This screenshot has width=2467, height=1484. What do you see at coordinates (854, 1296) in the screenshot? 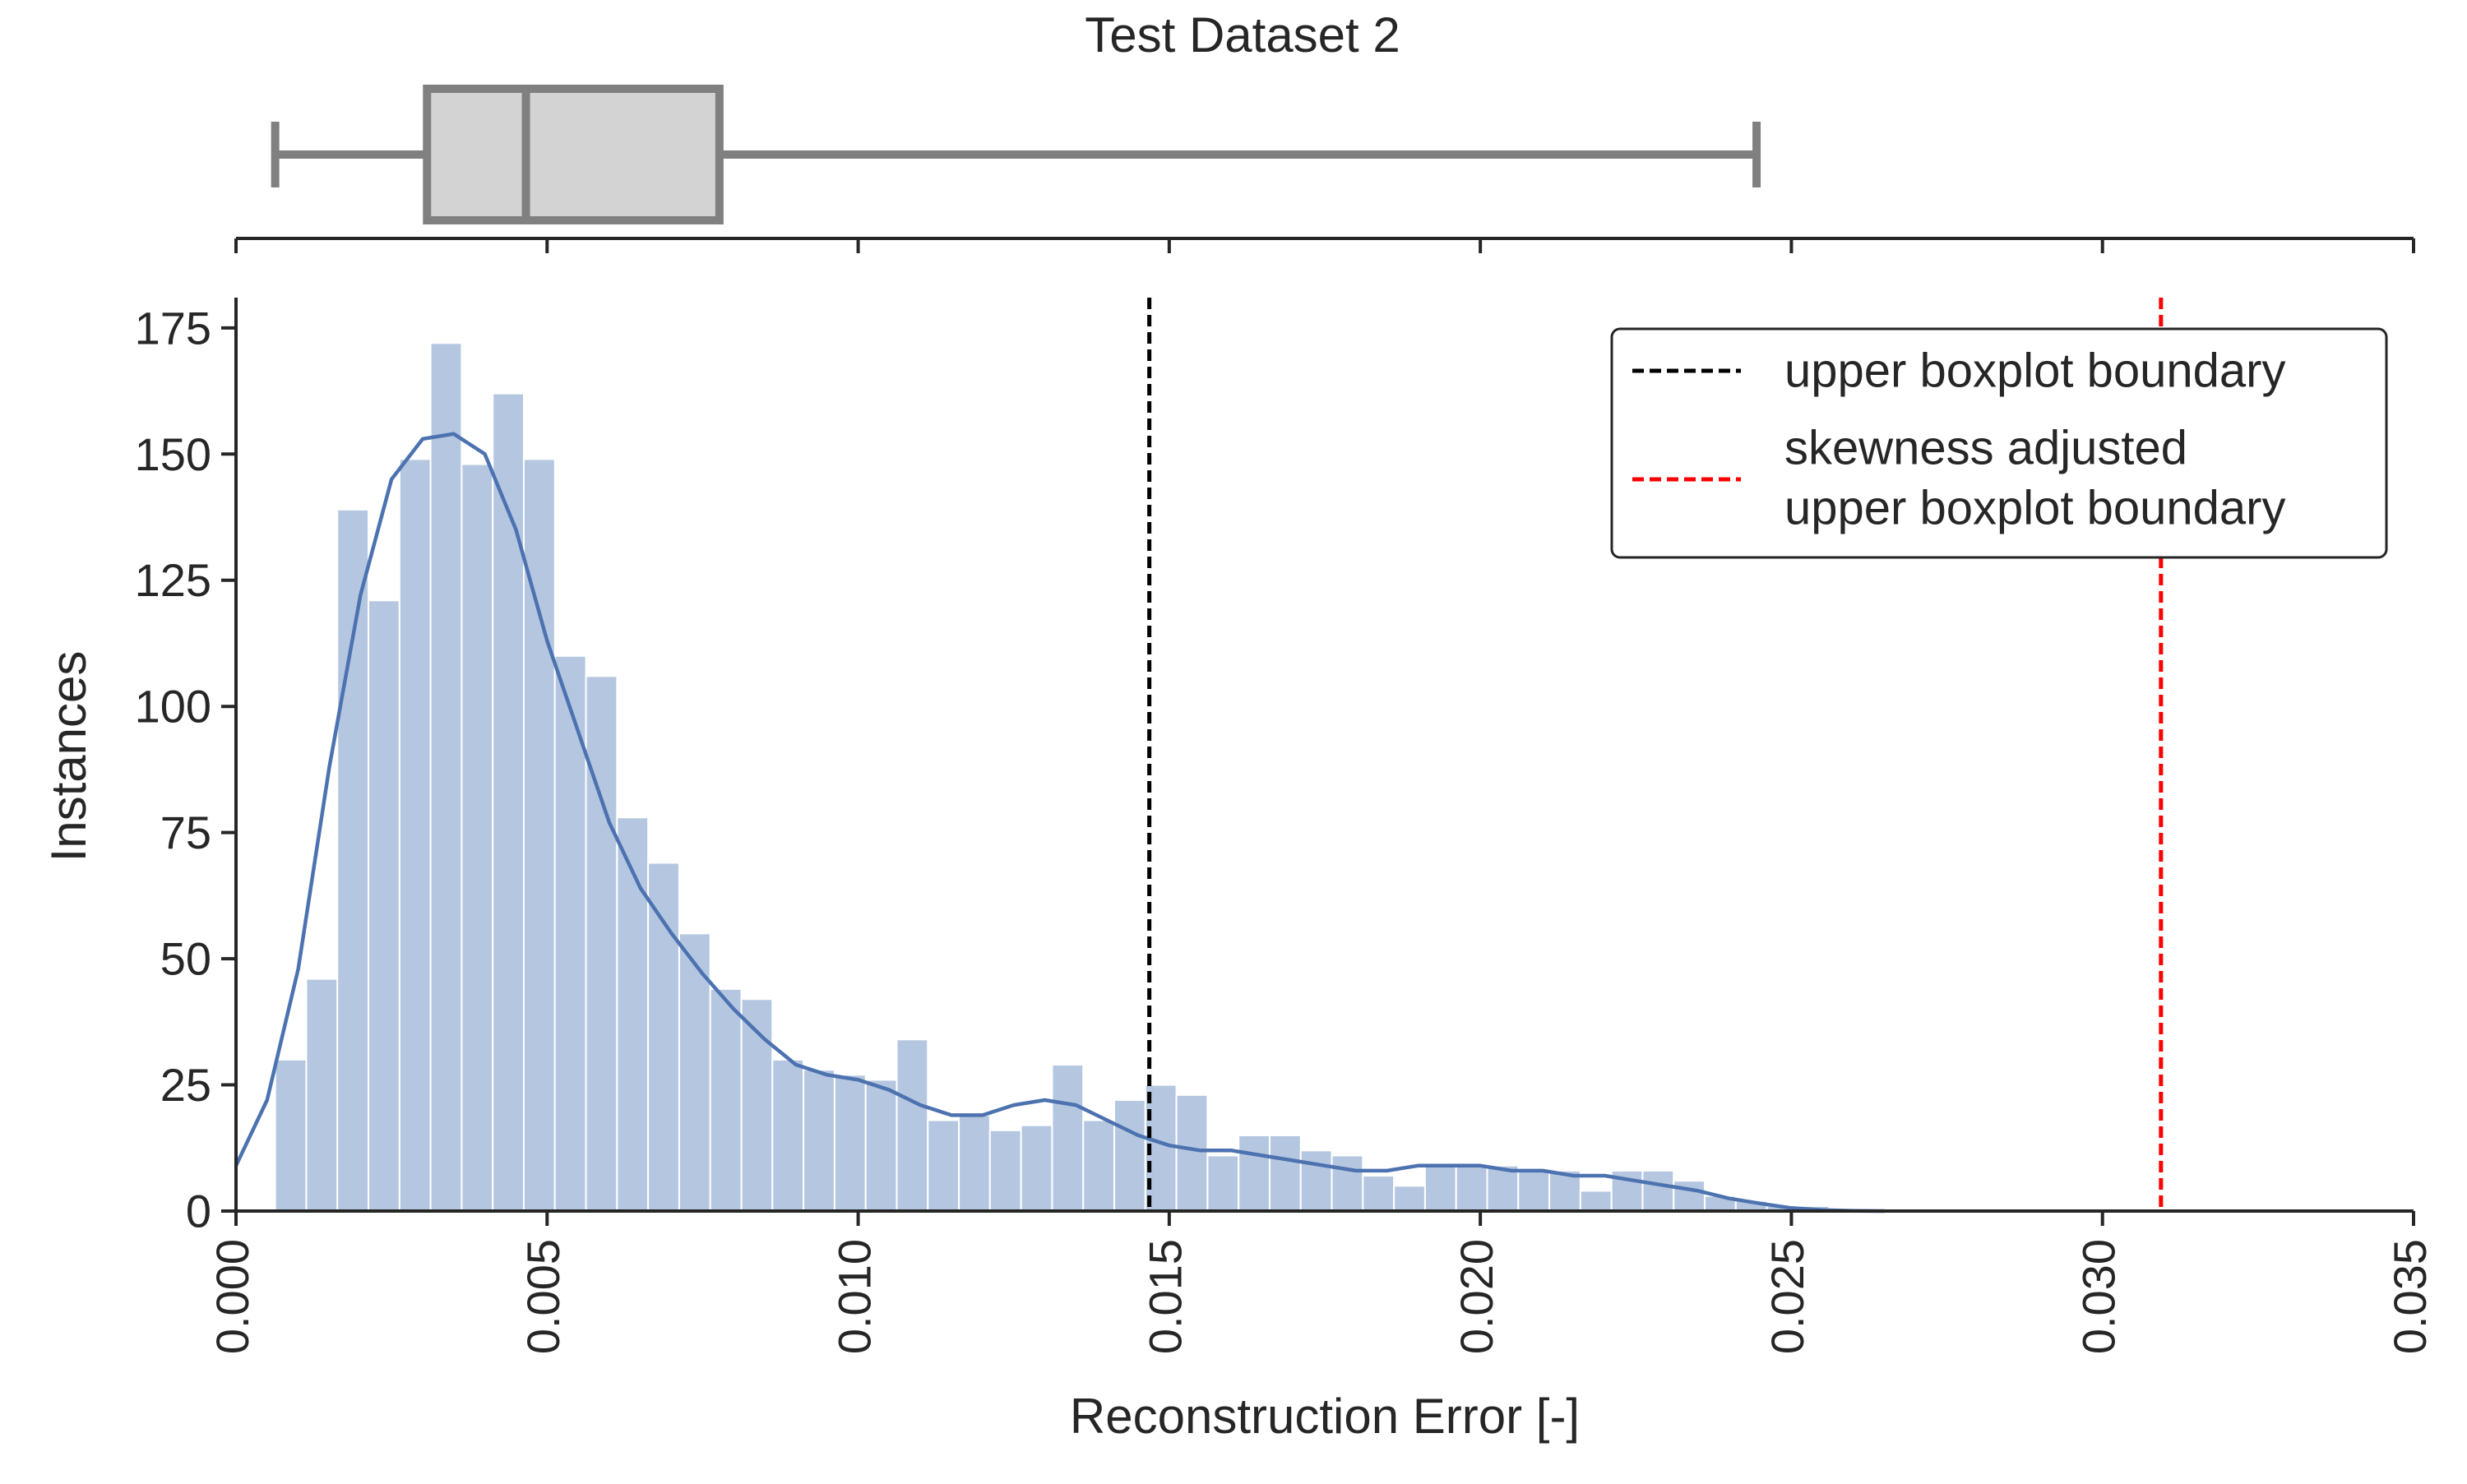
I see `x-tick-label: 0.010` at bounding box center [854, 1296].